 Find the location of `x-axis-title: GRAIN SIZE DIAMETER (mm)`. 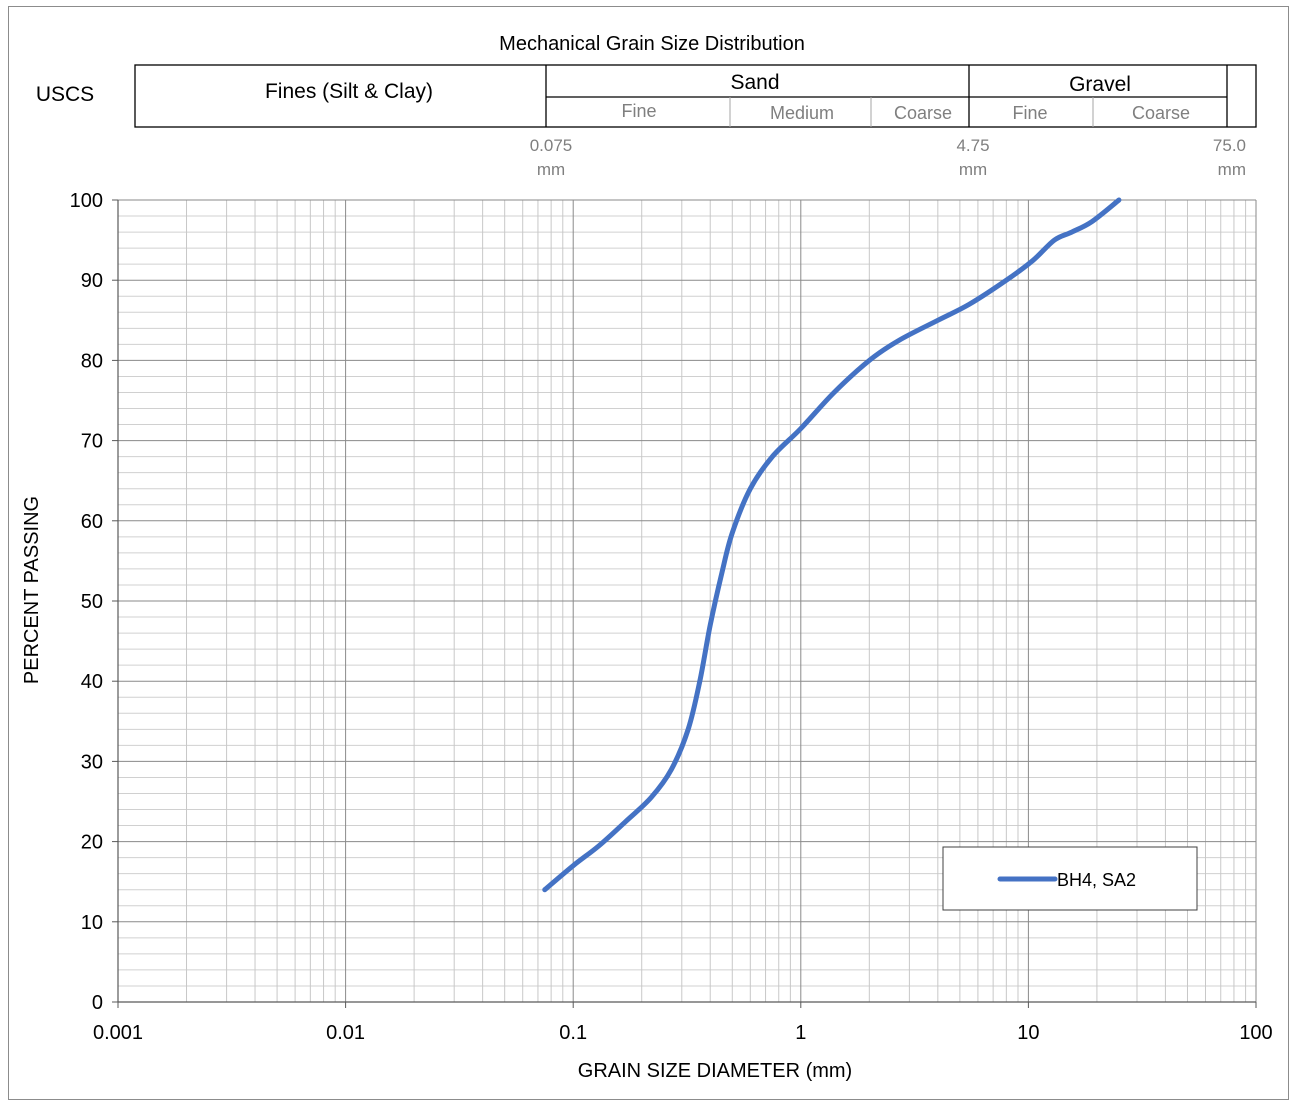

x-axis-title: GRAIN SIZE DIAMETER (mm) is located at coordinates (715, 1071).